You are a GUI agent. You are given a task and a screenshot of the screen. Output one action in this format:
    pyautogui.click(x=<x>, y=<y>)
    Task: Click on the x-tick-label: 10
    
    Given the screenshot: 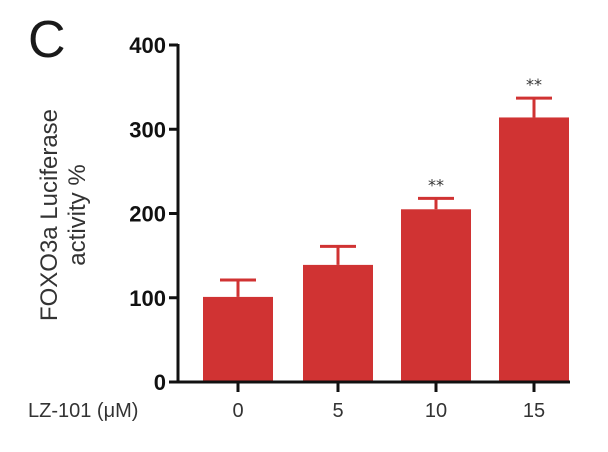 What is the action you would take?
    pyautogui.click(x=436, y=411)
    